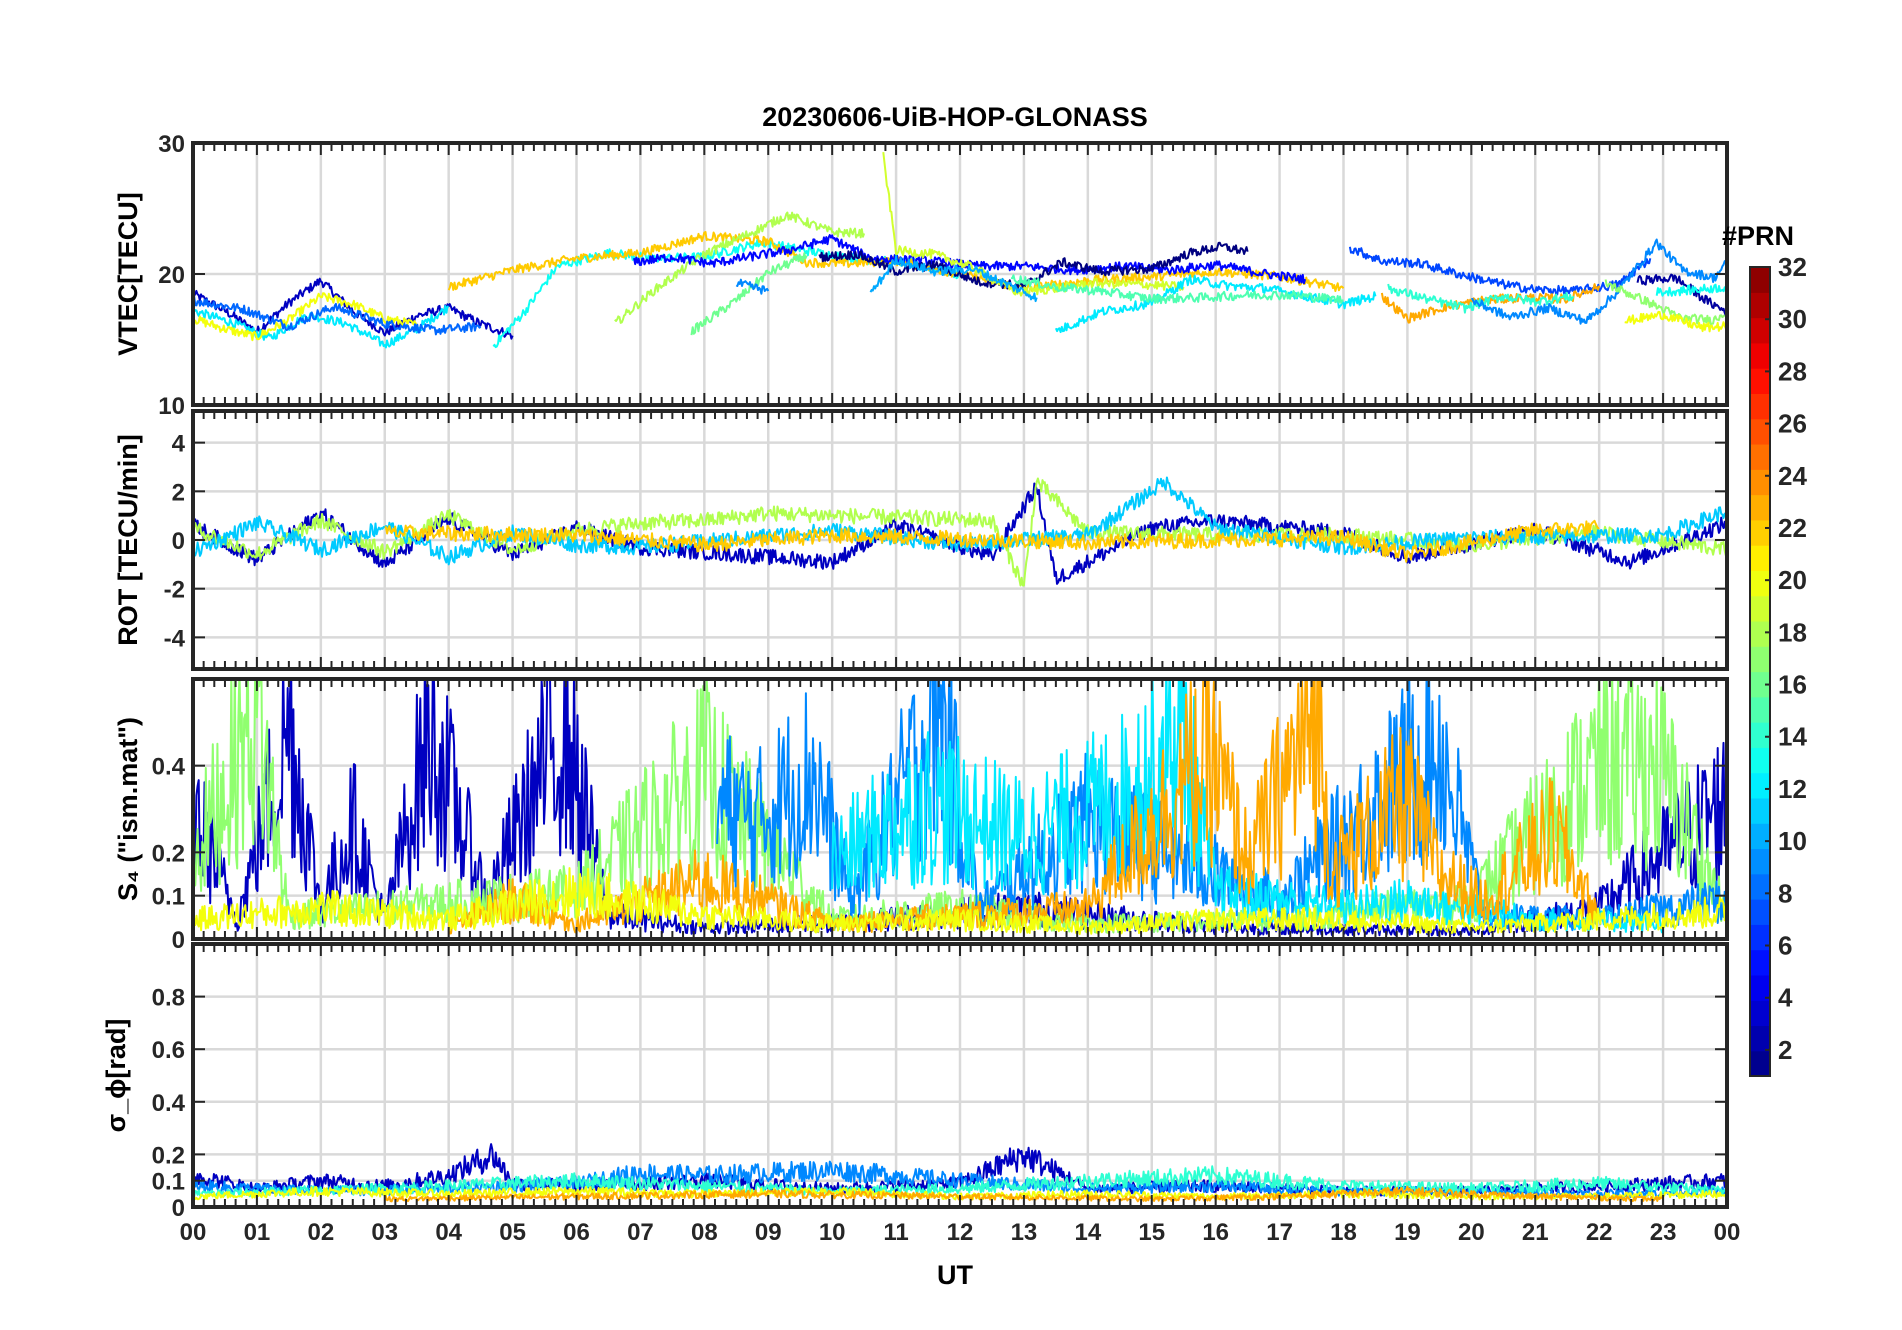  I want to click on x-tick-label: 16, so click(1215, 1232).